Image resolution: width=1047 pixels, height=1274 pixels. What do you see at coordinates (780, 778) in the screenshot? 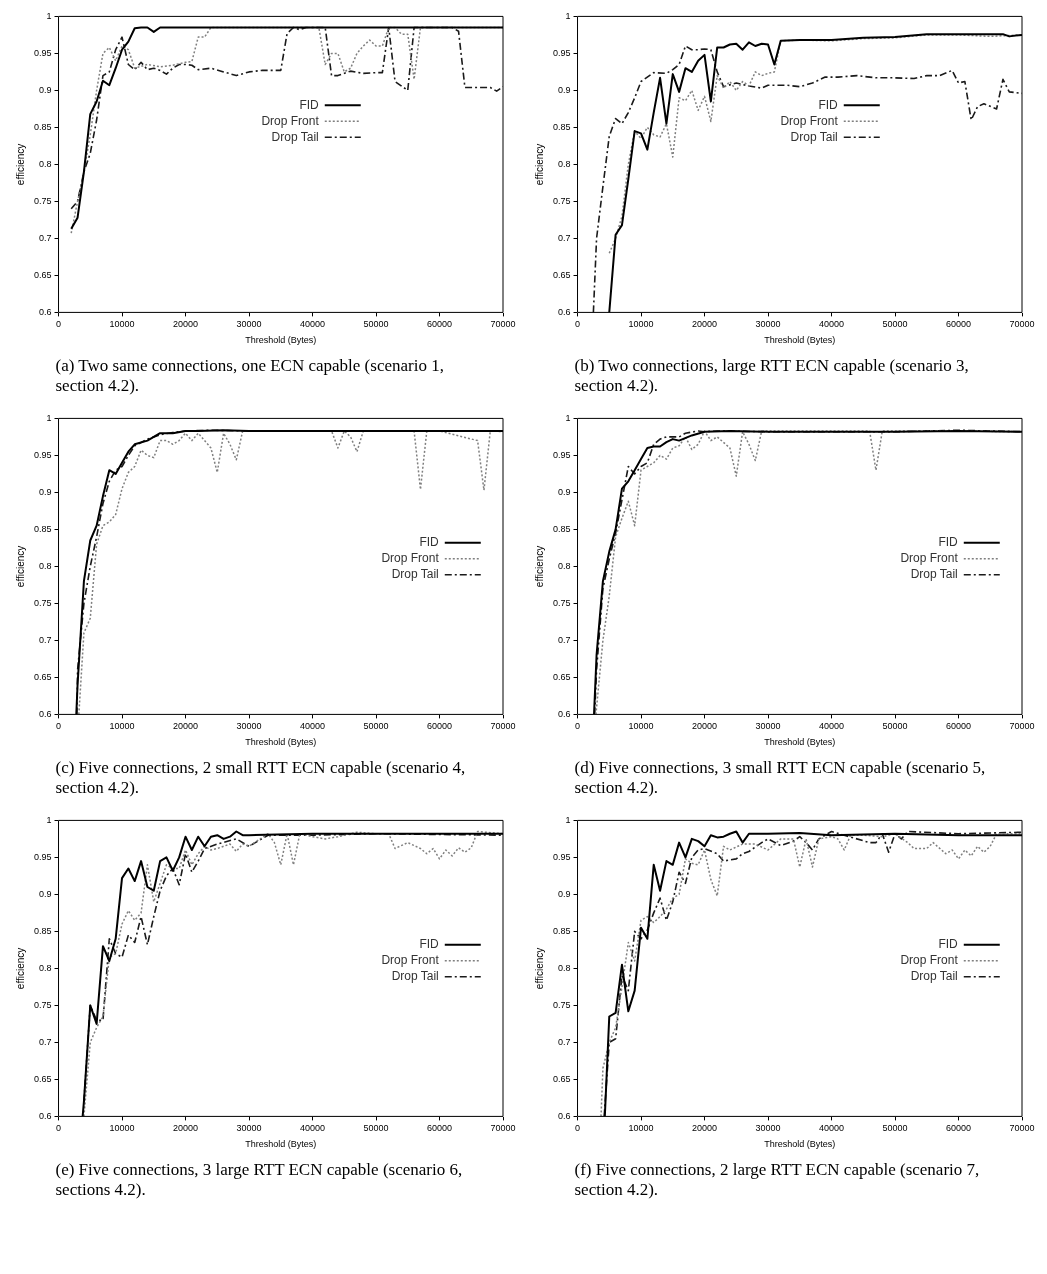
I see `text: (d) Five connections, 3 small RTT ECN capable (scenario 5, section 4.2).` at bounding box center [780, 778].